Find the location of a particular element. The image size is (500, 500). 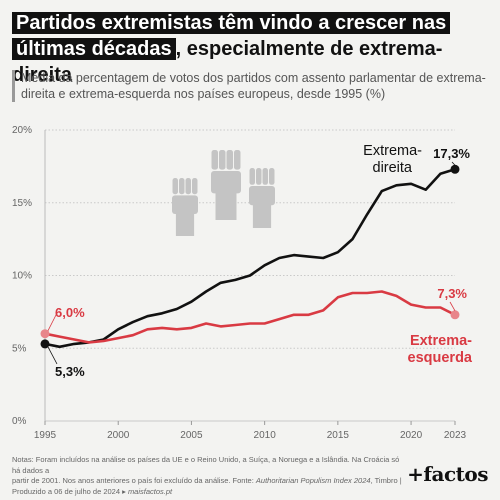

x-tick-label: 2000 is located at coordinates (118, 435).